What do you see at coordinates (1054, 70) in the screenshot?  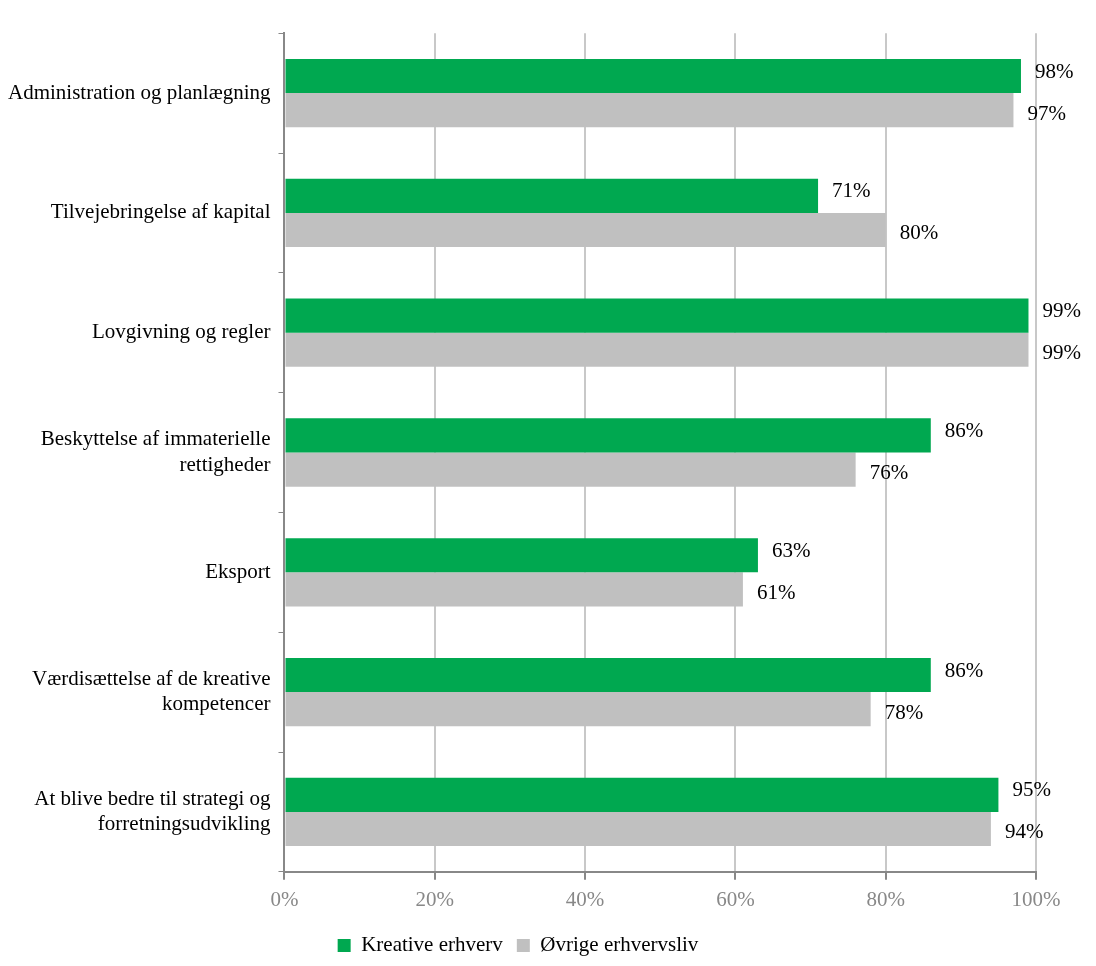 I see `data-label: 98%` at bounding box center [1054, 70].